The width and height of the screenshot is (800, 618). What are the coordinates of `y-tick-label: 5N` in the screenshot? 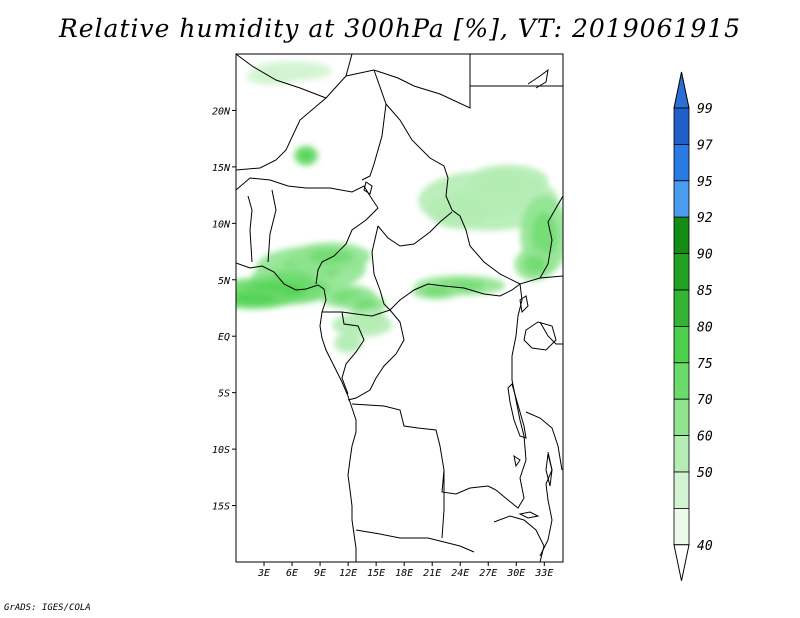 It's located at (224, 281).